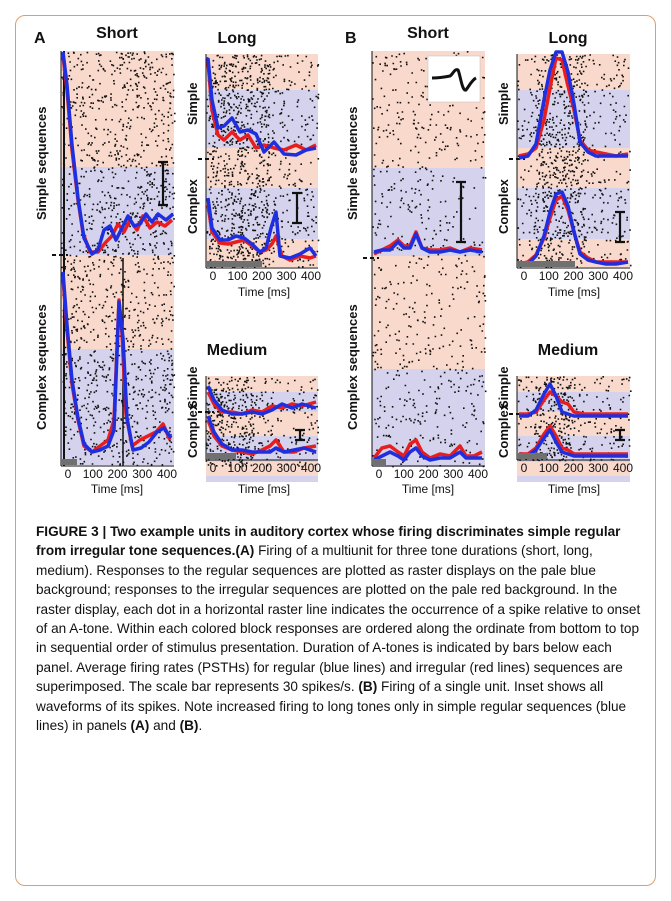  Describe the element at coordinates (264, 489) in the screenshot. I see `a-medium-xlabel: Time [ms]` at that location.